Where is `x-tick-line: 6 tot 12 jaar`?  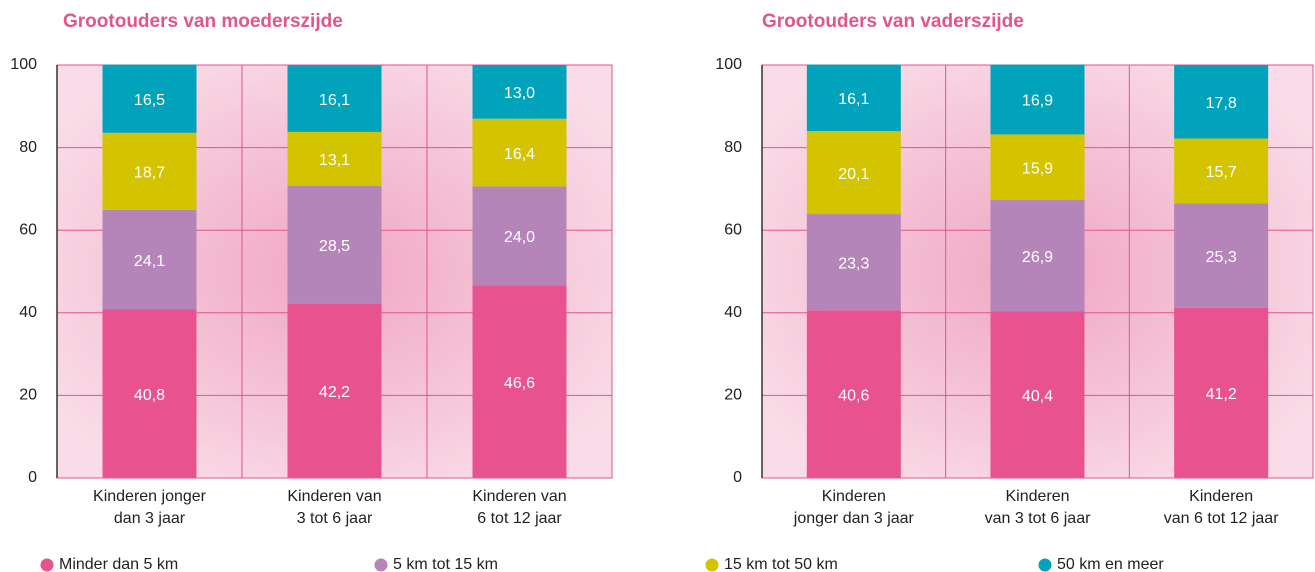 x-tick-line: 6 tot 12 jaar is located at coordinates (519, 518).